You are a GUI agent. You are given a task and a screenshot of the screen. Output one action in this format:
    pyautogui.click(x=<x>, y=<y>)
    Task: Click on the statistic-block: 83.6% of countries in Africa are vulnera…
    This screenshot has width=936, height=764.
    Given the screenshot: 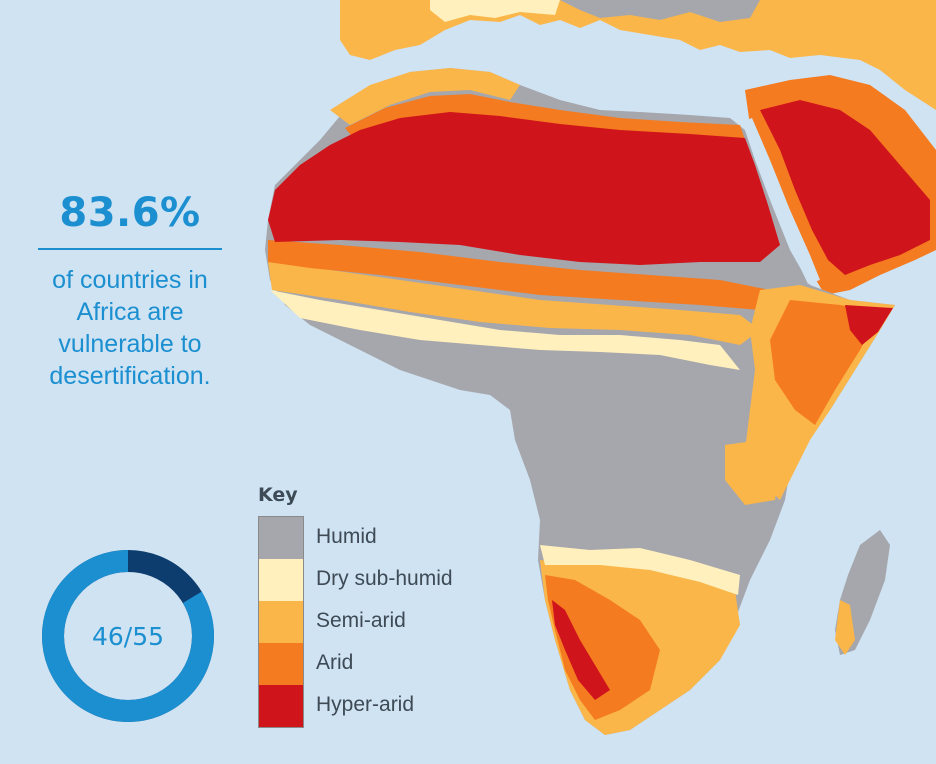 What is the action you would take?
    pyautogui.click(x=130, y=291)
    